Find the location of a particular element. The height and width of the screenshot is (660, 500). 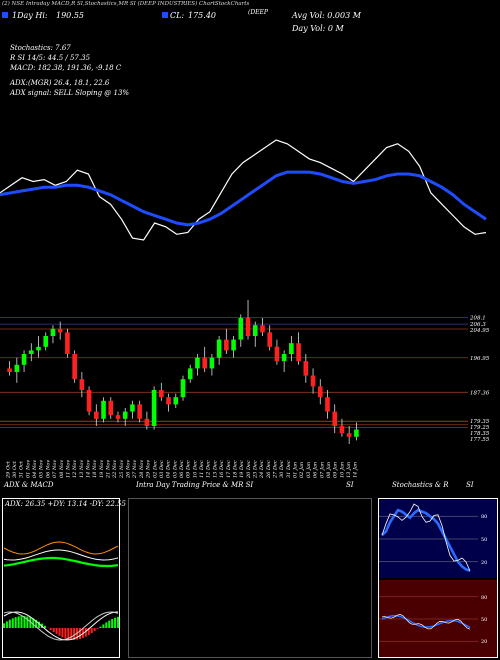

stoch-panel-right: SI is located at coordinates (470, 485).